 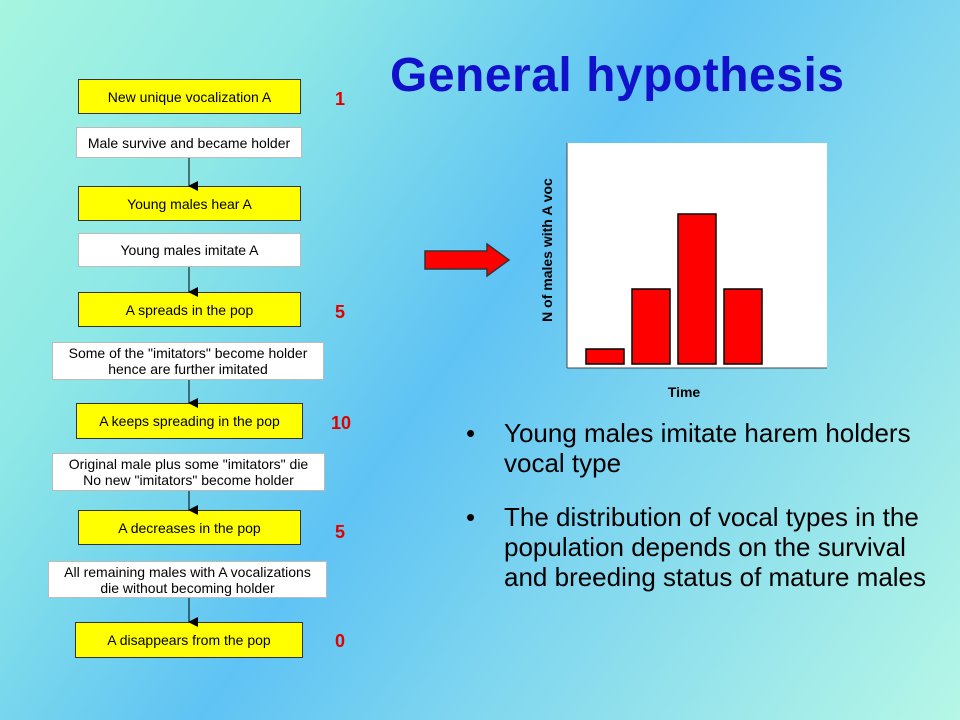 I want to click on transition-line: die without becoming holder, so click(x=187, y=587).